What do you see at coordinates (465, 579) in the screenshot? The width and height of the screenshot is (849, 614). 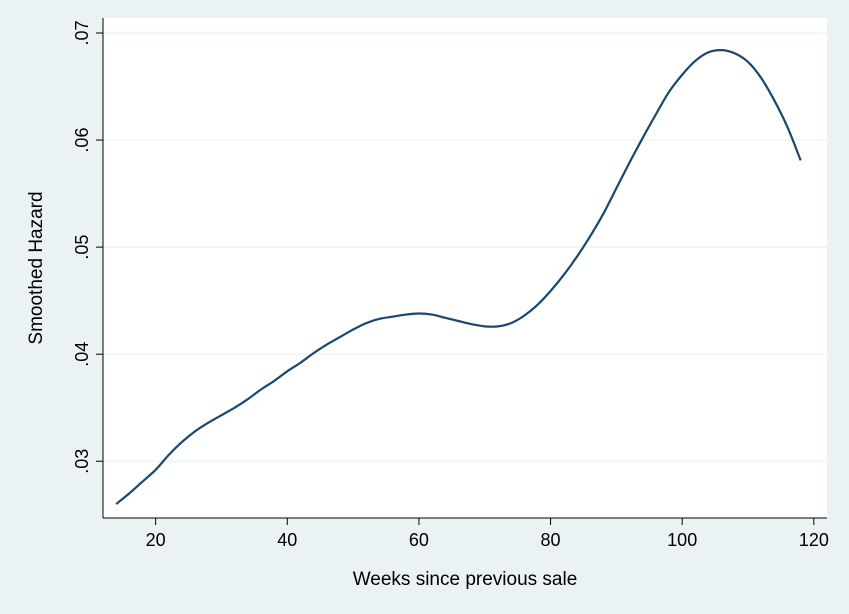 I see `x-axis-title: Weeks since previous sale` at bounding box center [465, 579].